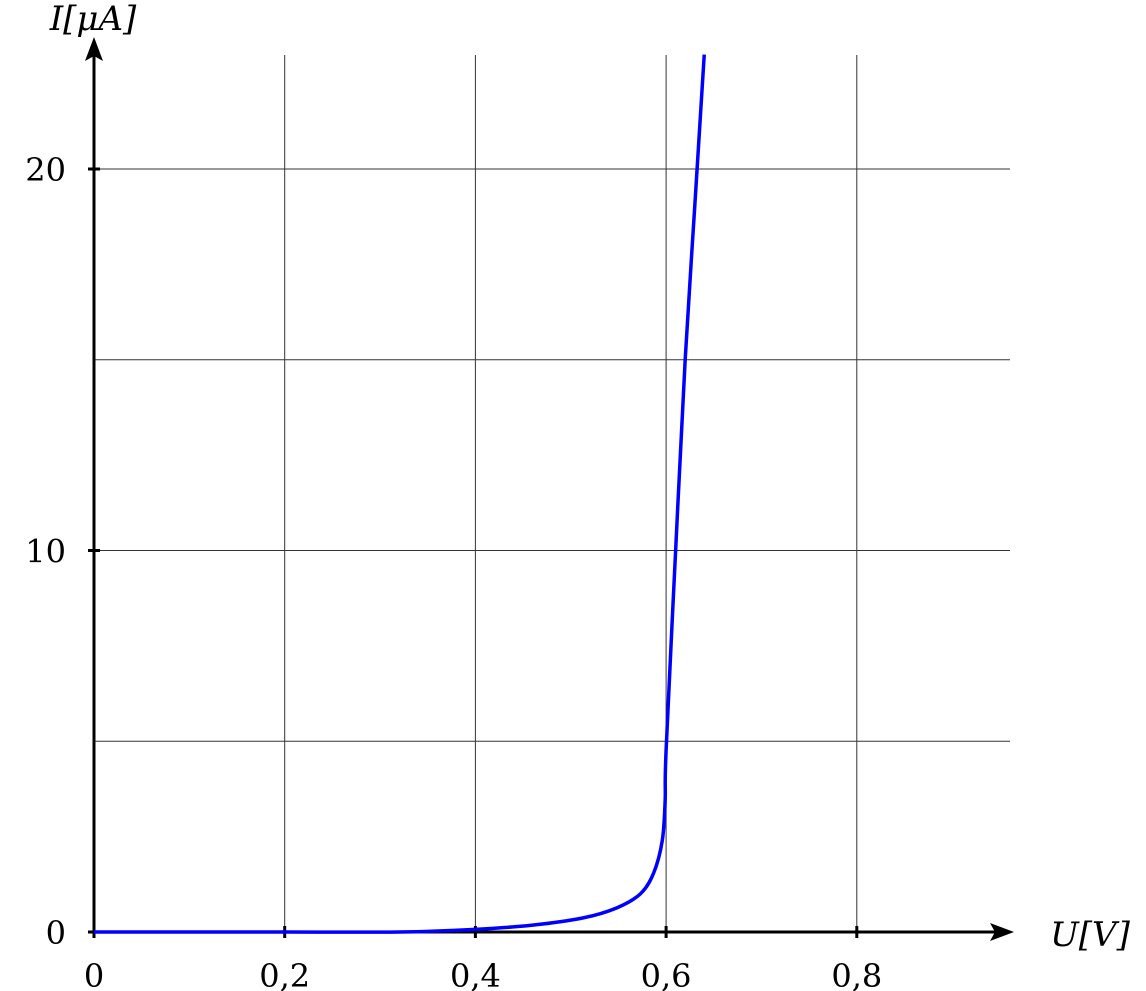  What do you see at coordinates (93, 19) in the screenshot?
I see `y-axis-label: I[μA]` at bounding box center [93, 19].